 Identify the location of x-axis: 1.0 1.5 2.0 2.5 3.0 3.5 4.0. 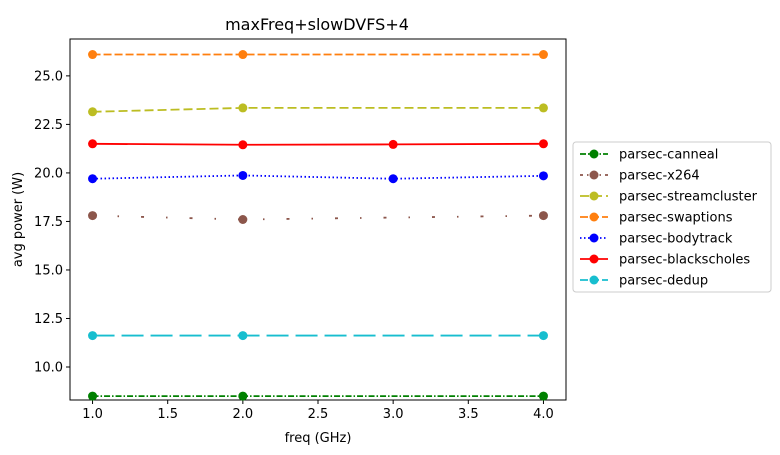
(318, 411).